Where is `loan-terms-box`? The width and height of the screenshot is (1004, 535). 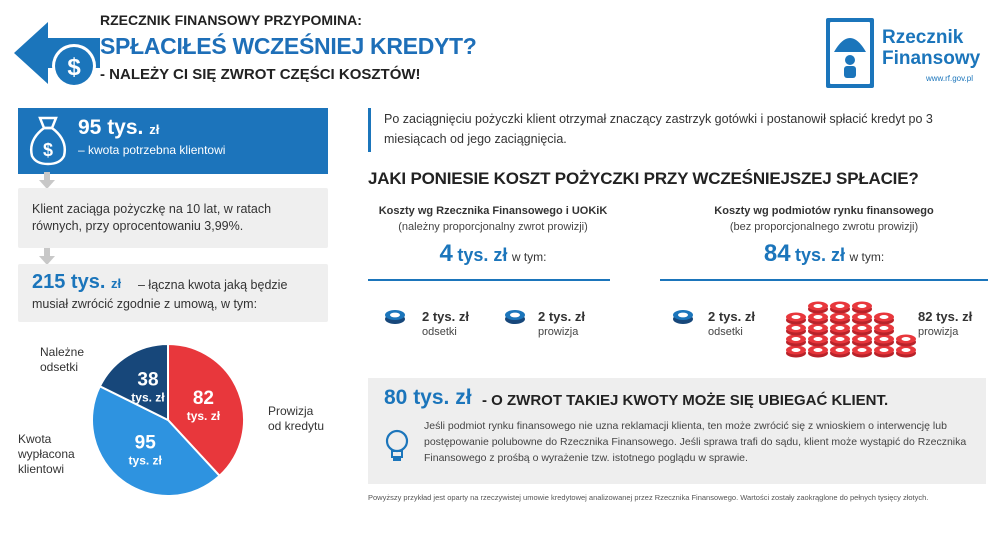 loan-terms-box is located at coordinates (173, 218).